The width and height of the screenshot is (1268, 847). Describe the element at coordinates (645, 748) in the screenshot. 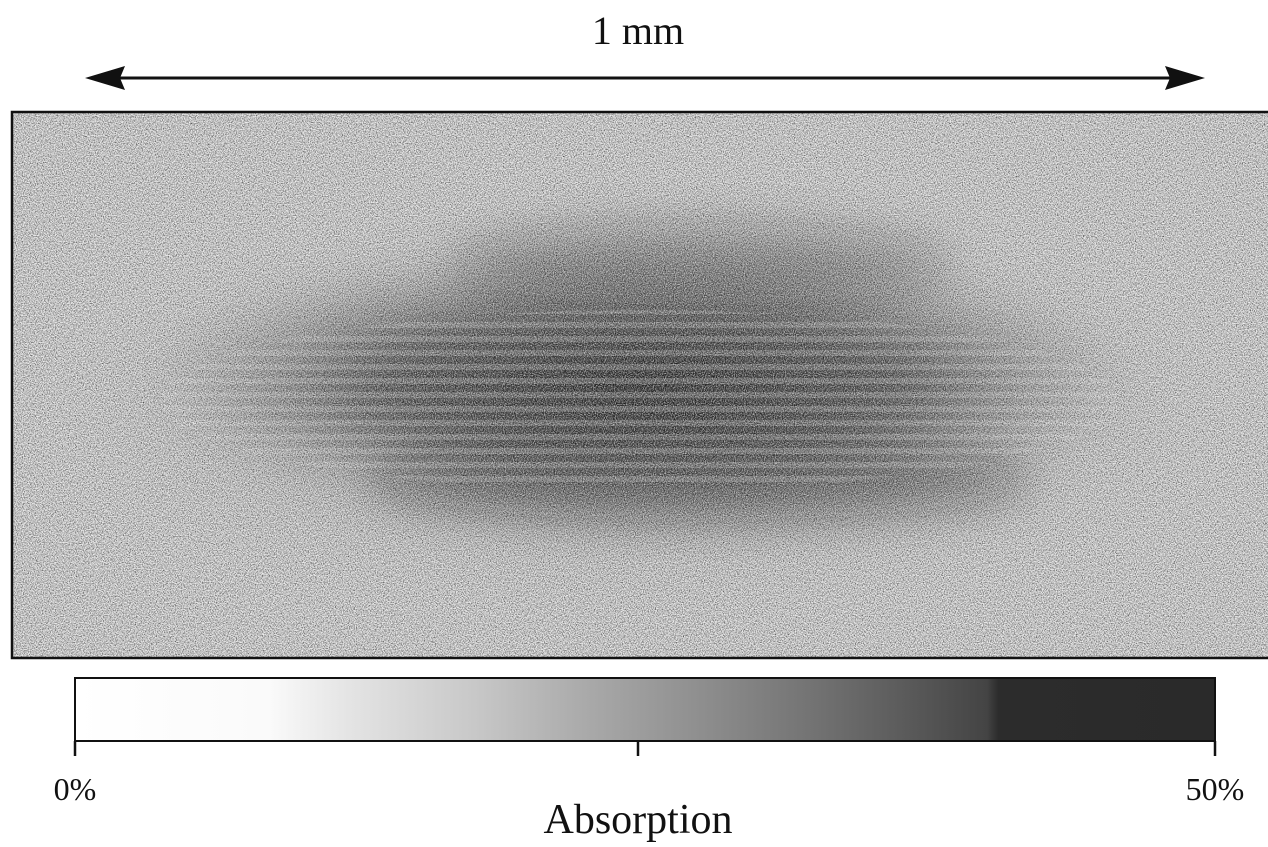

I see `colorbar-ticks` at that location.